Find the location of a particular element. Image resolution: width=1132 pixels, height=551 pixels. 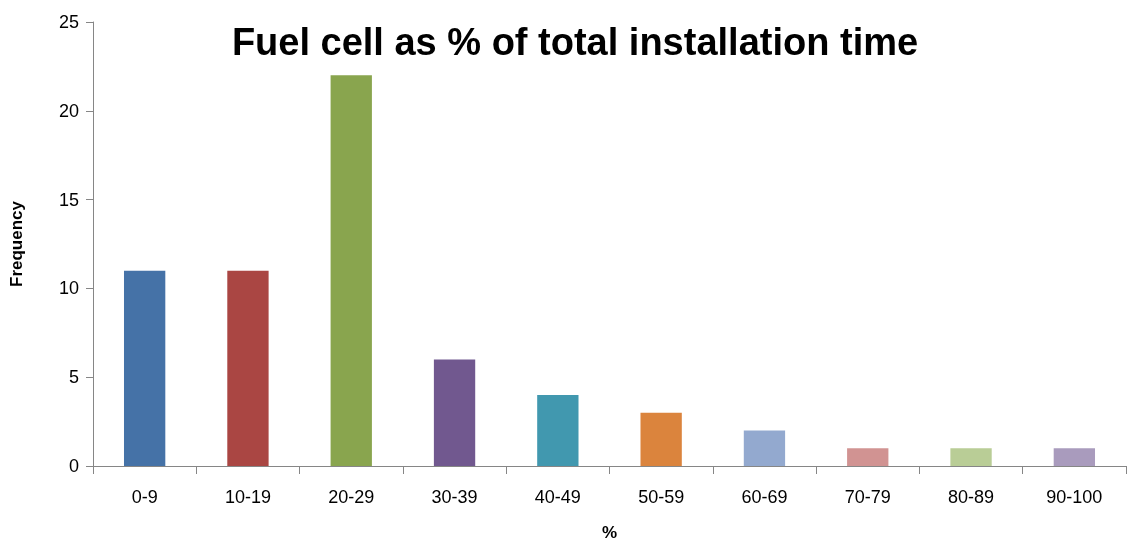

x-tick-label: 50-59 is located at coordinates (661, 497).